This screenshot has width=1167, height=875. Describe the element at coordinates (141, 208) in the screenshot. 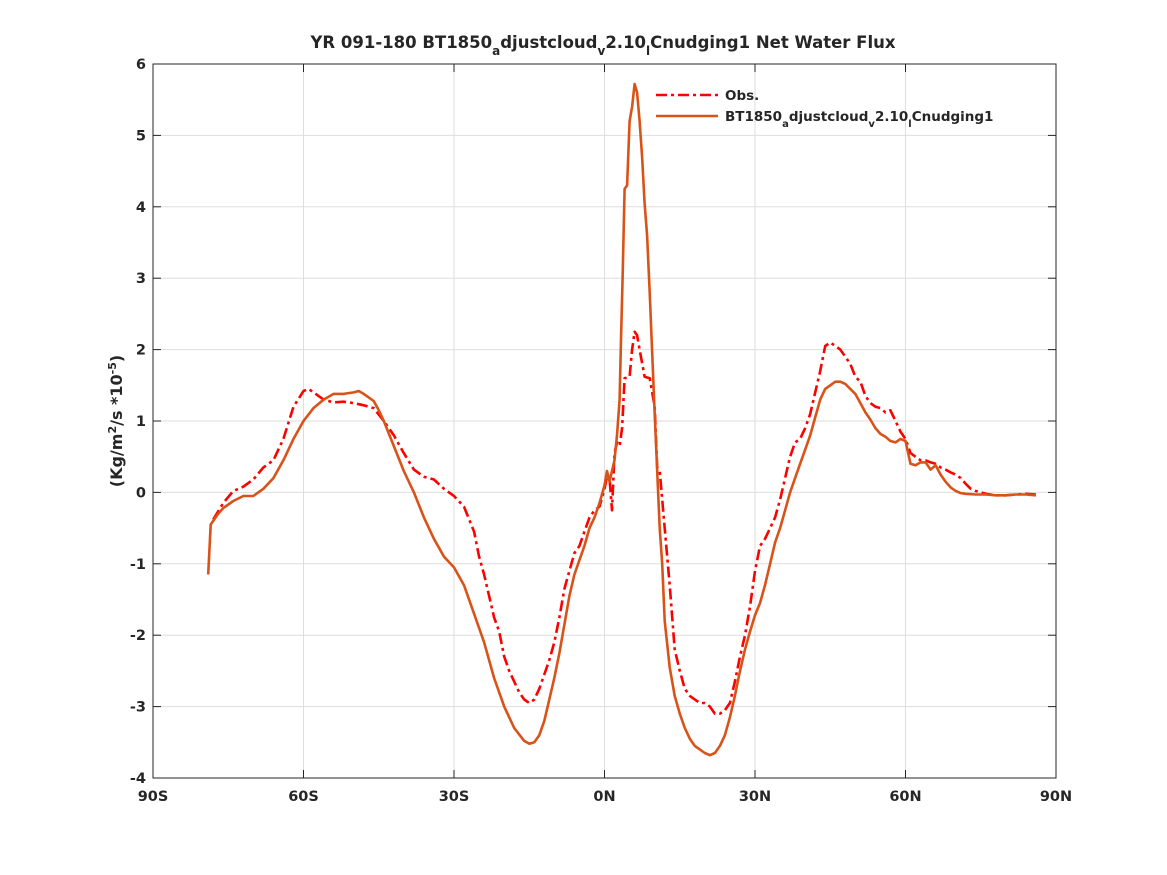

I see `y-tick-label-8: 4` at that location.